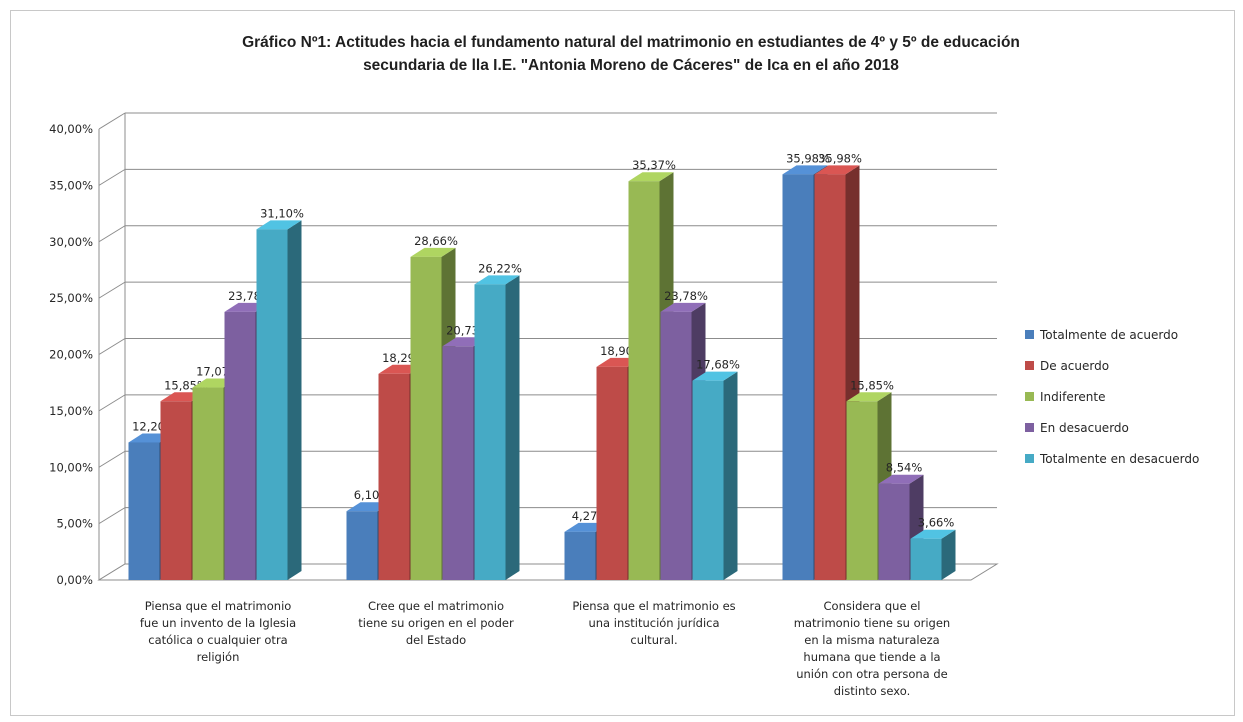 The image size is (1243, 722). Describe the element at coordinates (871, 657) in the screenshot. I see `x-tick-label: humana que tiende a la` at that location.